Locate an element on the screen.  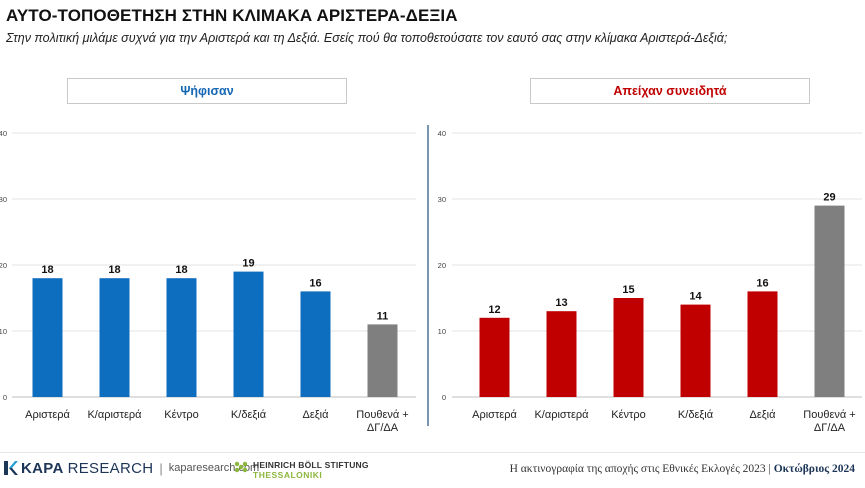
brand-research: RESEARCH is located at coordinates (110, 468).